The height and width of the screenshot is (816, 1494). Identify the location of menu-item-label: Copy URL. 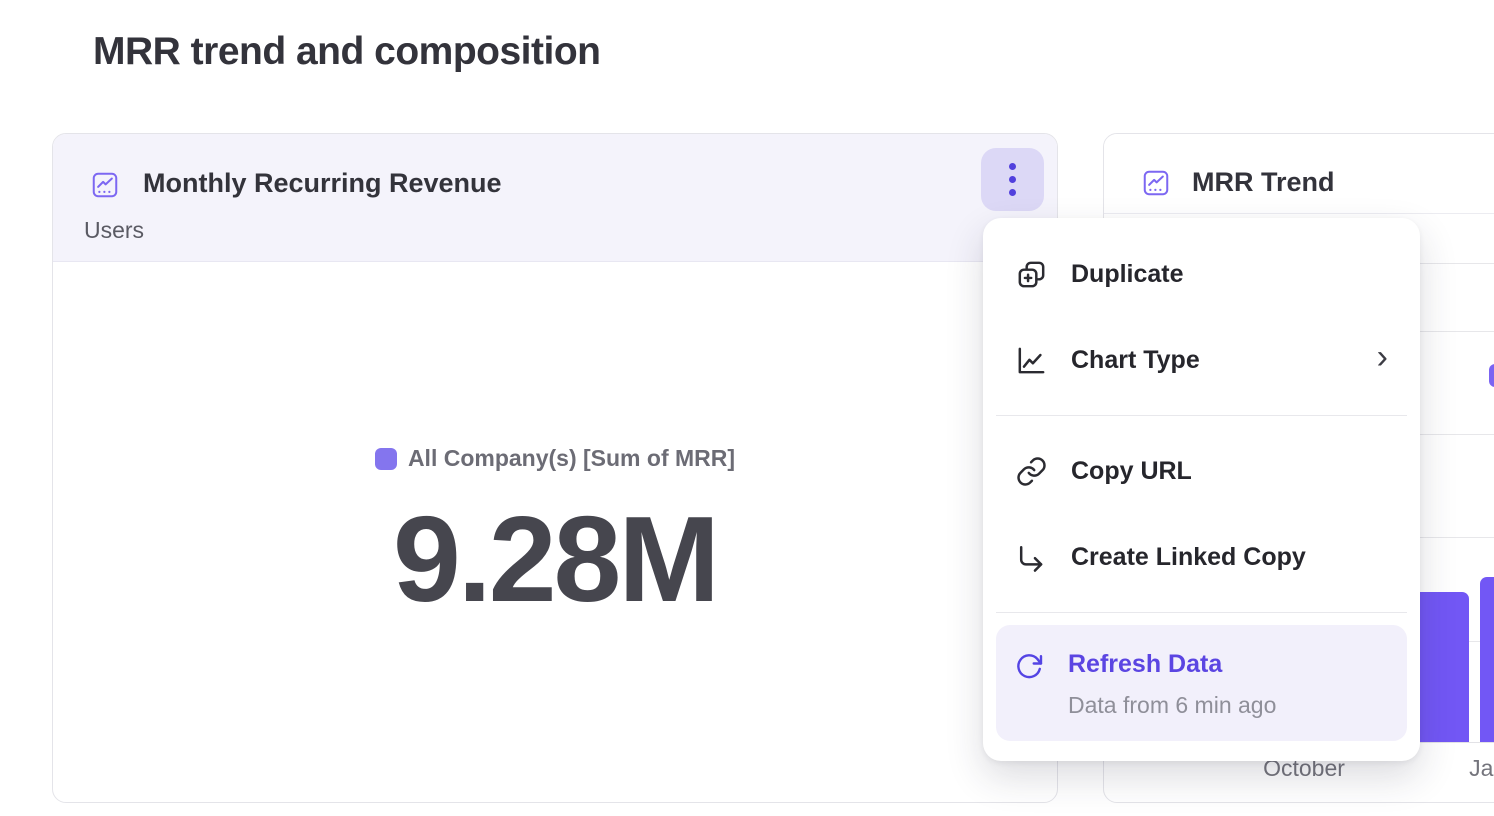
(1131, 470).